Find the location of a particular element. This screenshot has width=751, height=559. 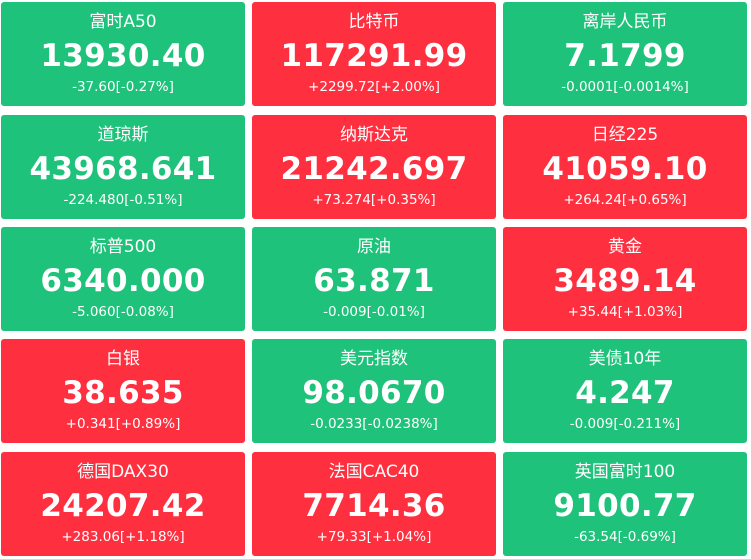

quote-tile-dax30: 德国DAX30 24207.42 +283.06[+1.18%] is located at coordinates (123, 504).